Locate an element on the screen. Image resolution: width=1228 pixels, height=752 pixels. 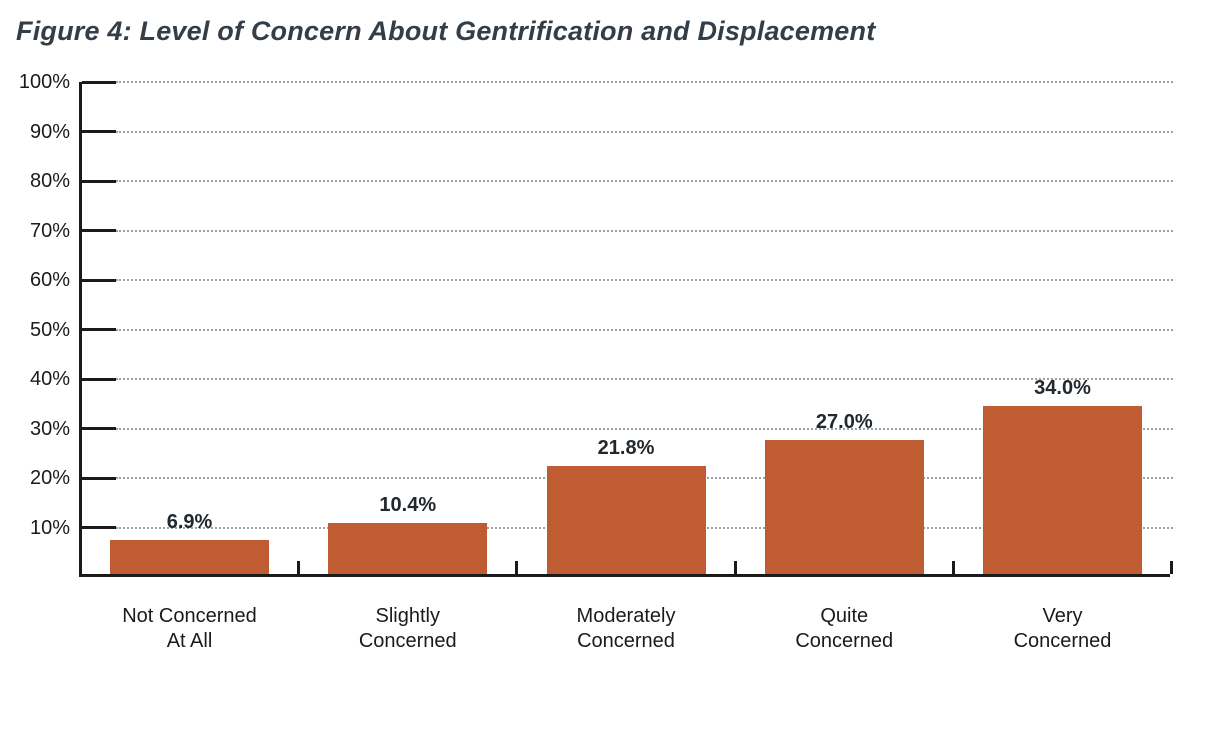
x-axis-label-3: Moderately Concerned is located at coordinates (626, 628).